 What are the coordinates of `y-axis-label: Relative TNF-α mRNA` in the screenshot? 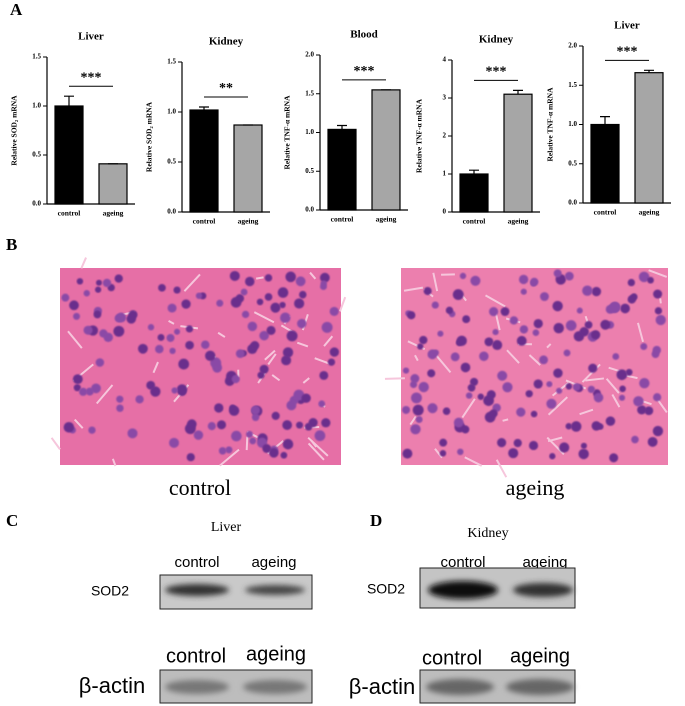 It's located at (419, 135).